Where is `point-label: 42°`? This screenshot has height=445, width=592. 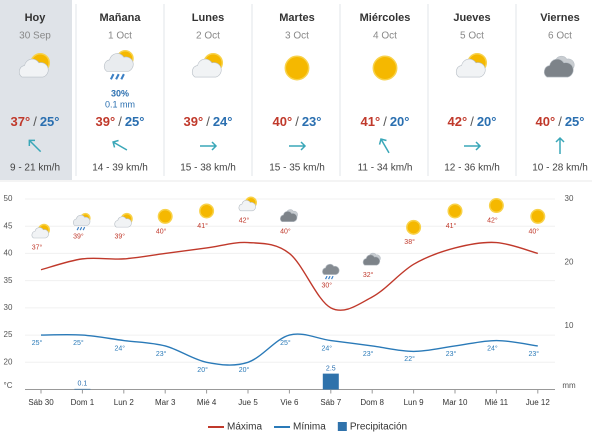 point-label: 42° is located at coordinates (492, 220).